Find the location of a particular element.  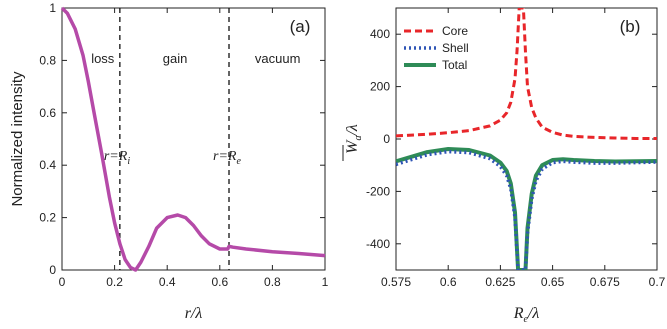

y-tick-label-a: 0.6 is located at coordinates (47, 113).